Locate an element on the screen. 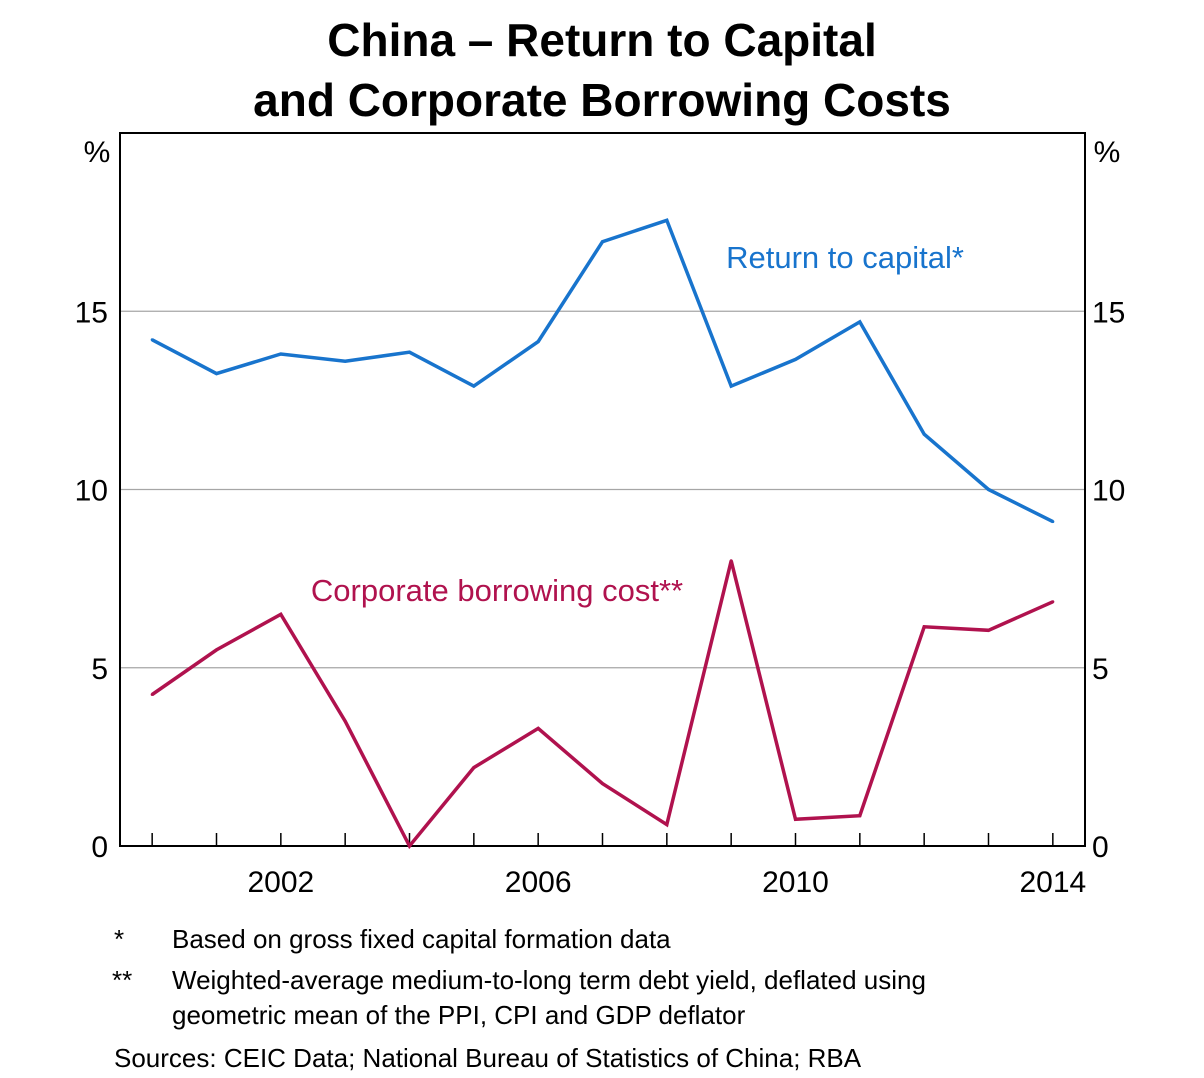 The width and height of the screenshot is (1204, 1078). series-1-point-2010 is located at coordinates (795, 819).